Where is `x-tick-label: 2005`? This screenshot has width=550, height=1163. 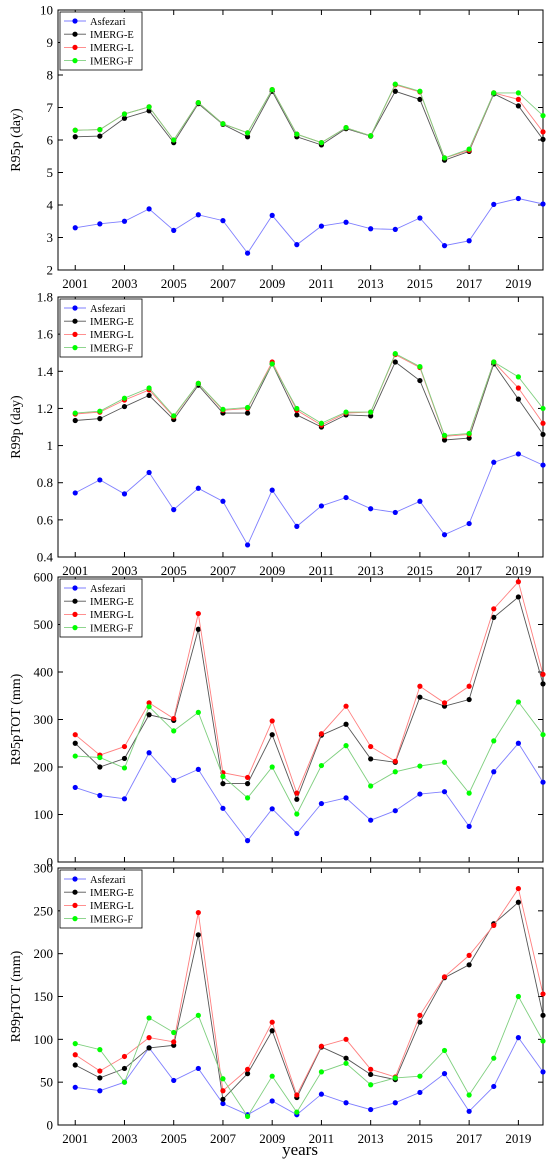 x-tick-label: 2005 is located at coordinates (174, 283).